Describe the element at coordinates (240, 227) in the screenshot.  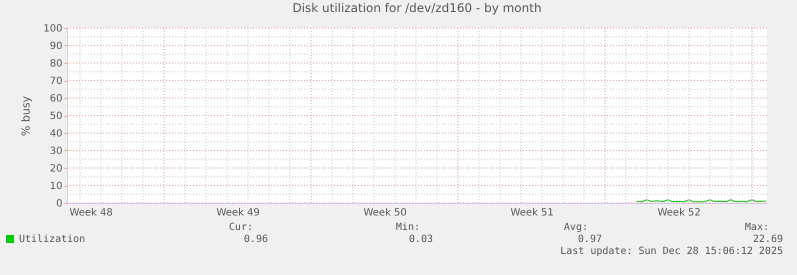
I see `text: Cur:` at that location.